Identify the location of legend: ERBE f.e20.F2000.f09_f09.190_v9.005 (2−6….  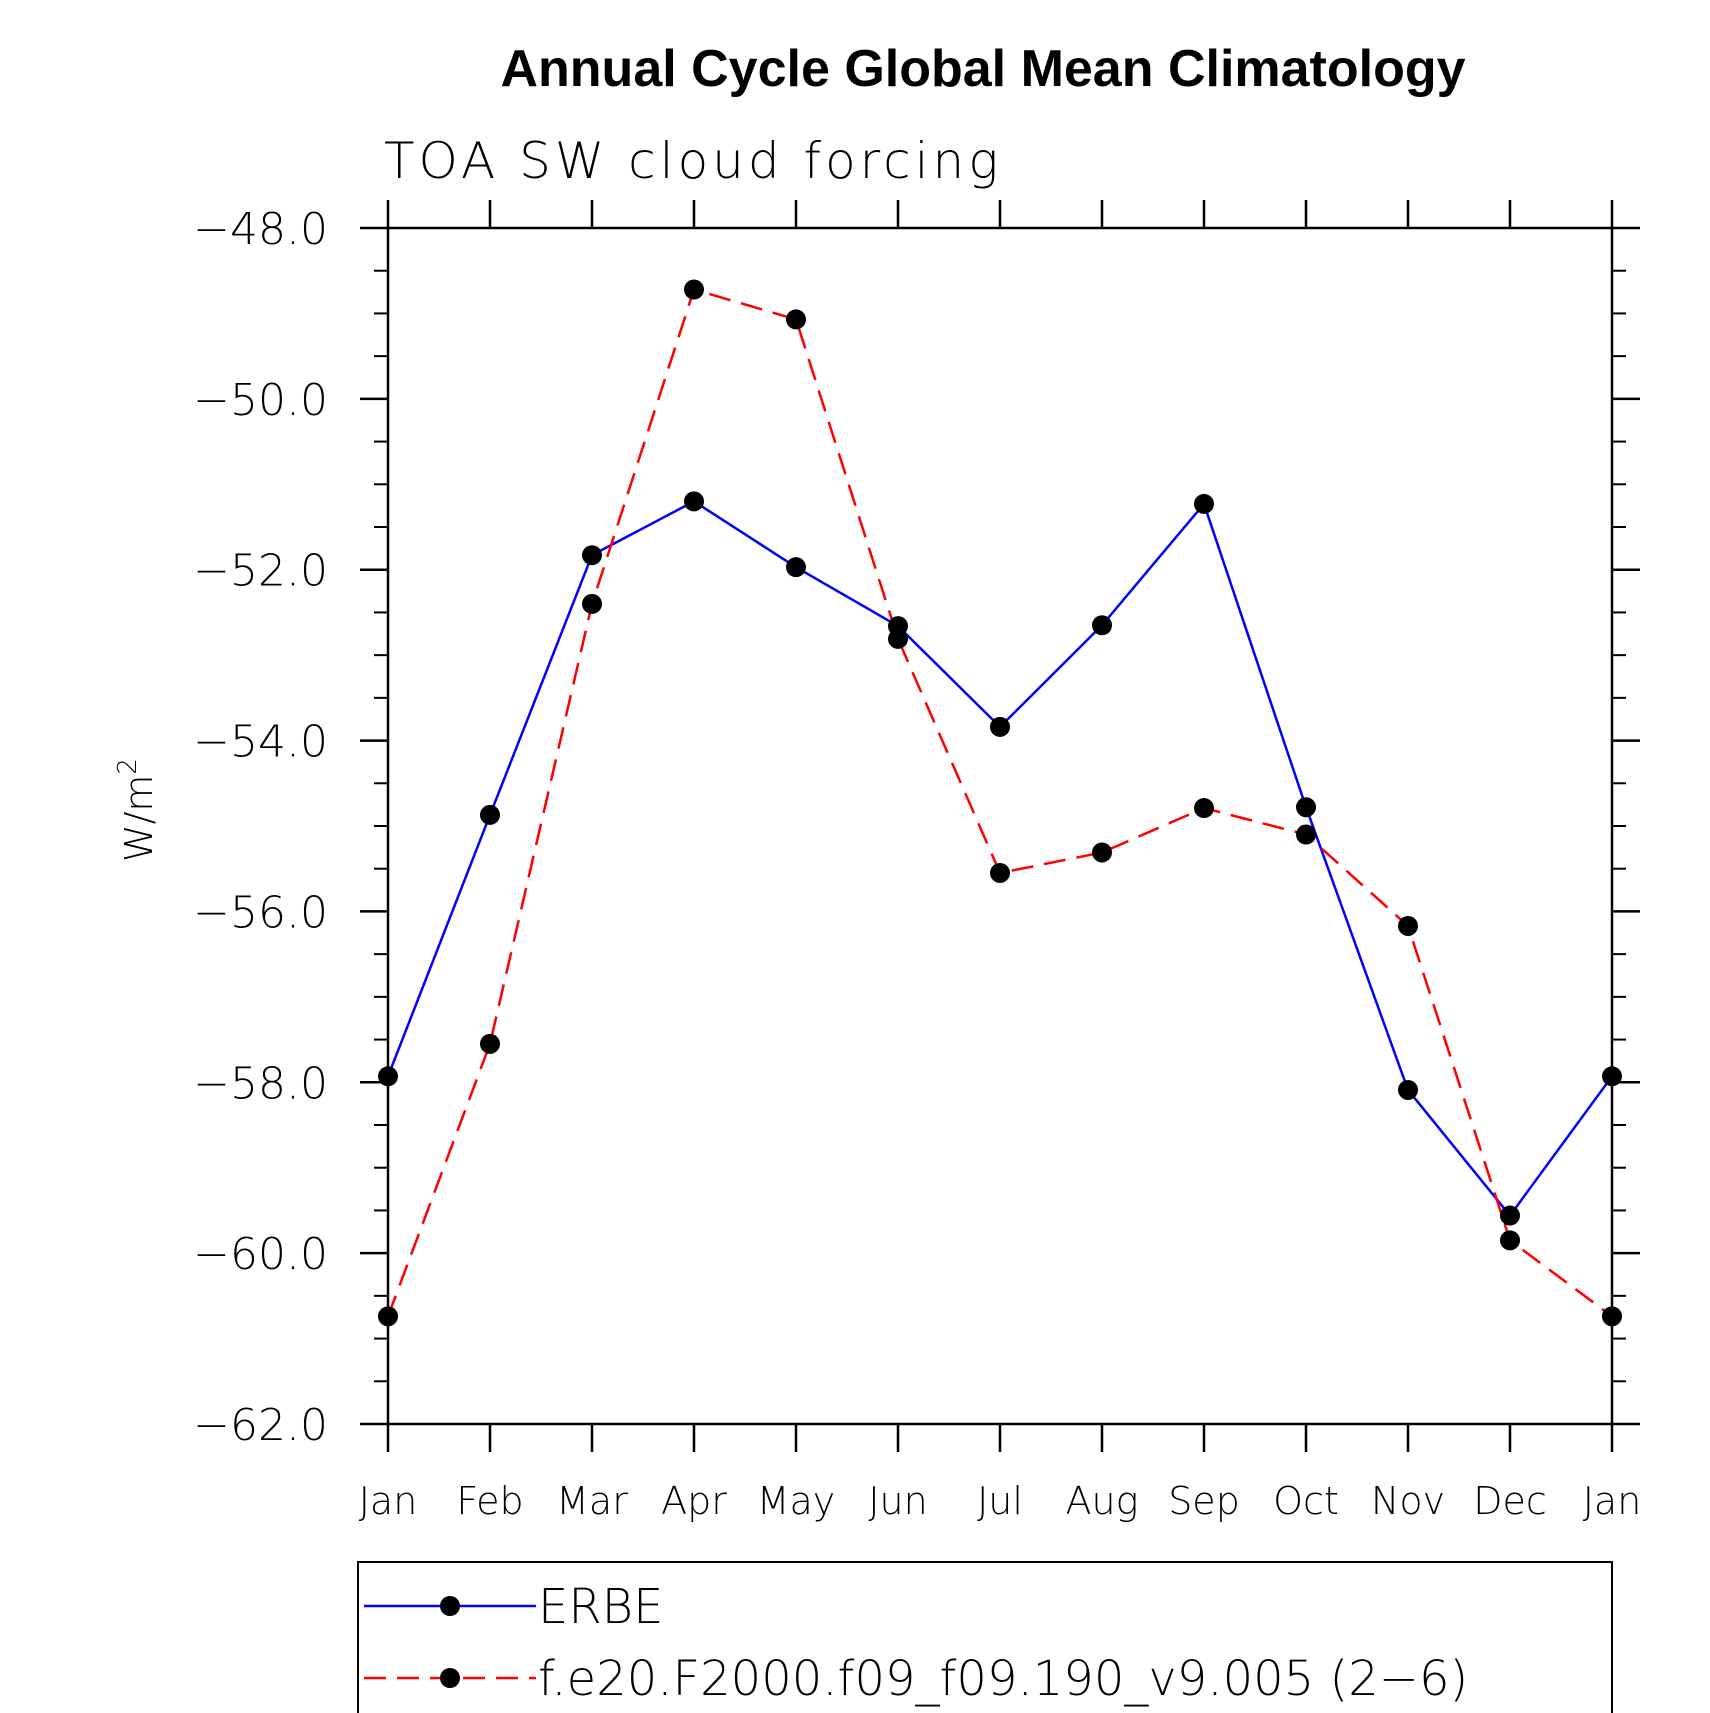
(985, 1637).